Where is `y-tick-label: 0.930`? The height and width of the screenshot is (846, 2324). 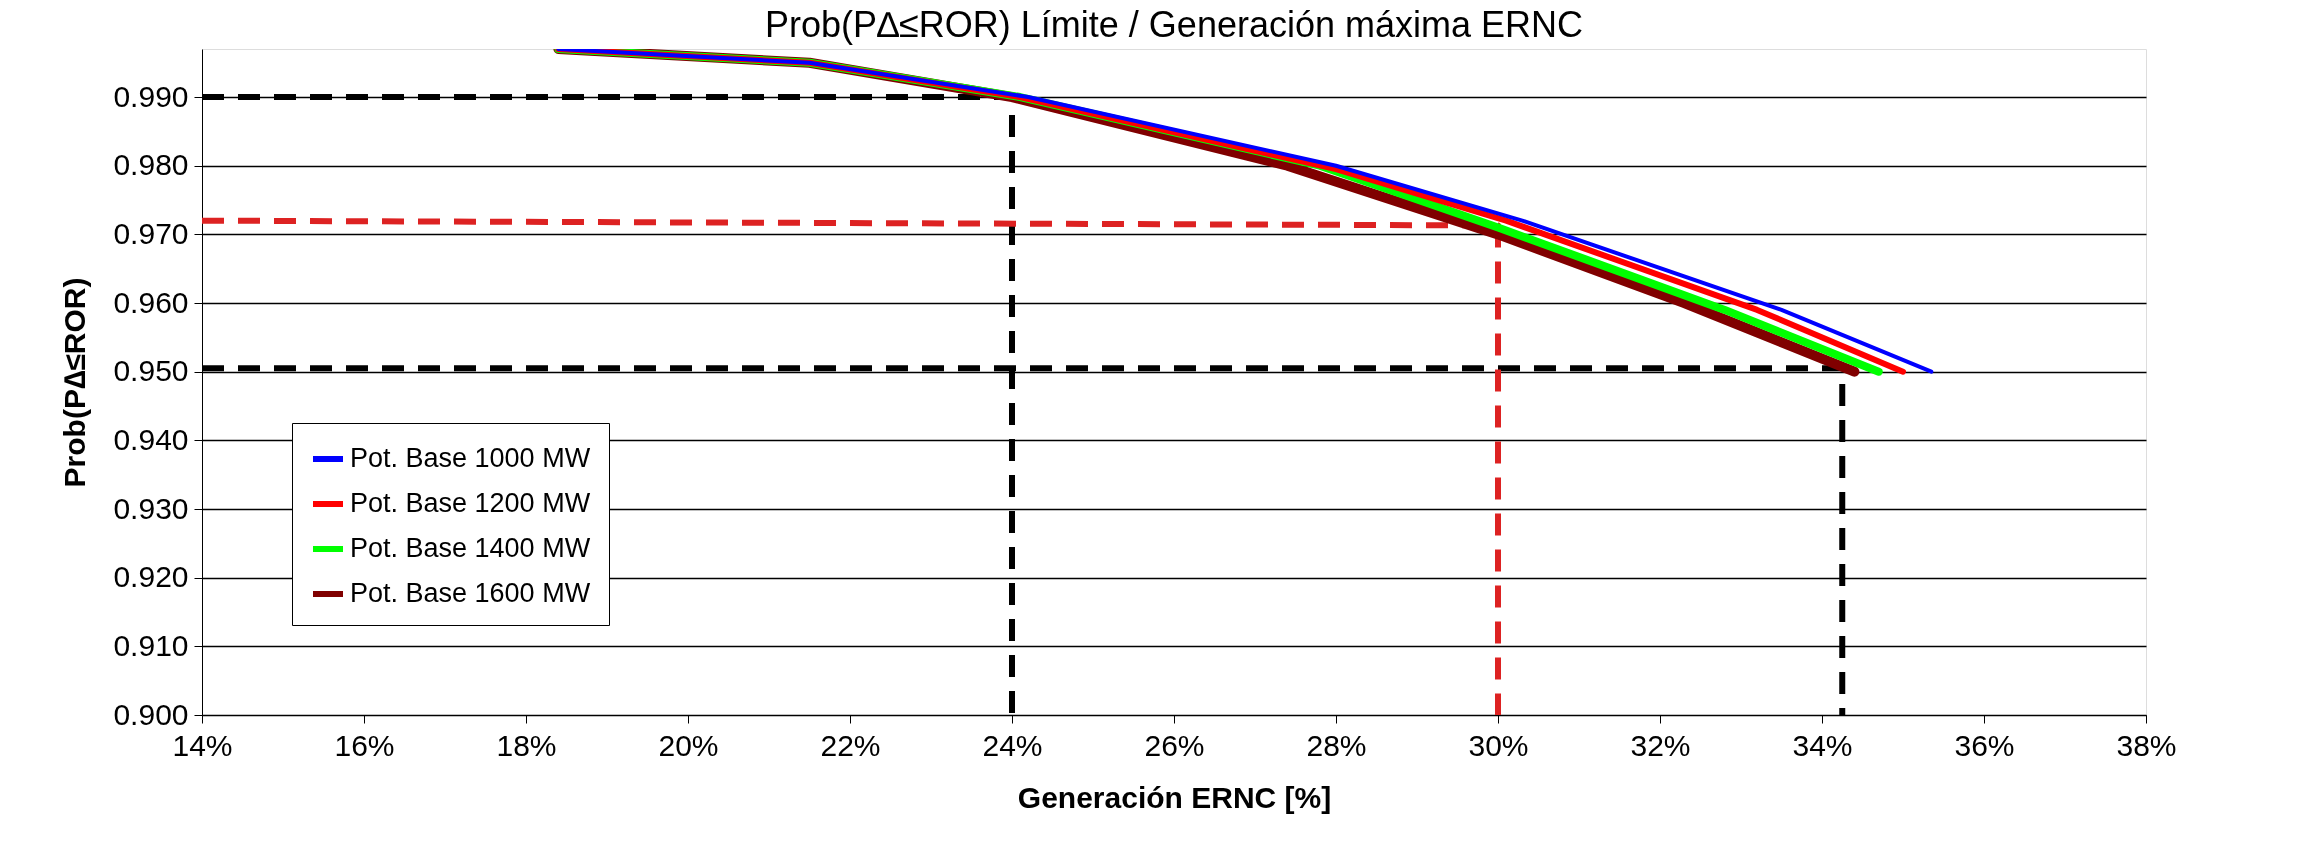
y-tick-label: 0.930 is located at coordinates (151, 508).